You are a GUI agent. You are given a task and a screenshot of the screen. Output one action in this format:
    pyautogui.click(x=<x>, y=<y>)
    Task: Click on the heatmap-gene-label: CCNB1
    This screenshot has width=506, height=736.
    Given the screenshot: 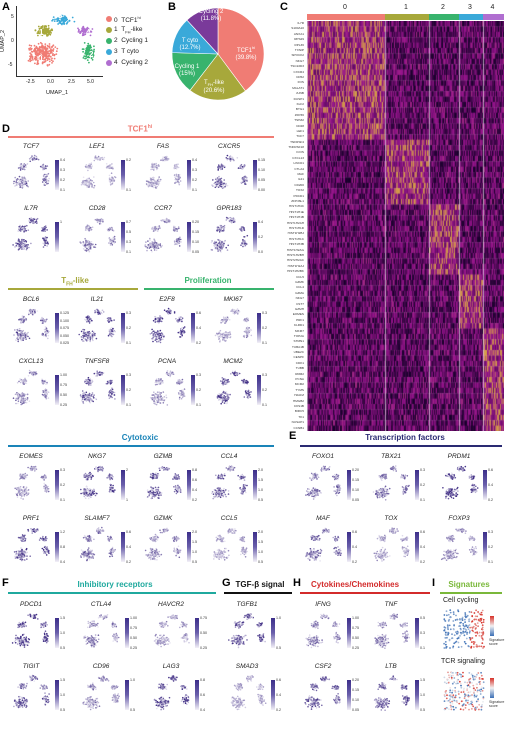 What is the action you would take?
    pyautogui.click(x=299, y=427)
    